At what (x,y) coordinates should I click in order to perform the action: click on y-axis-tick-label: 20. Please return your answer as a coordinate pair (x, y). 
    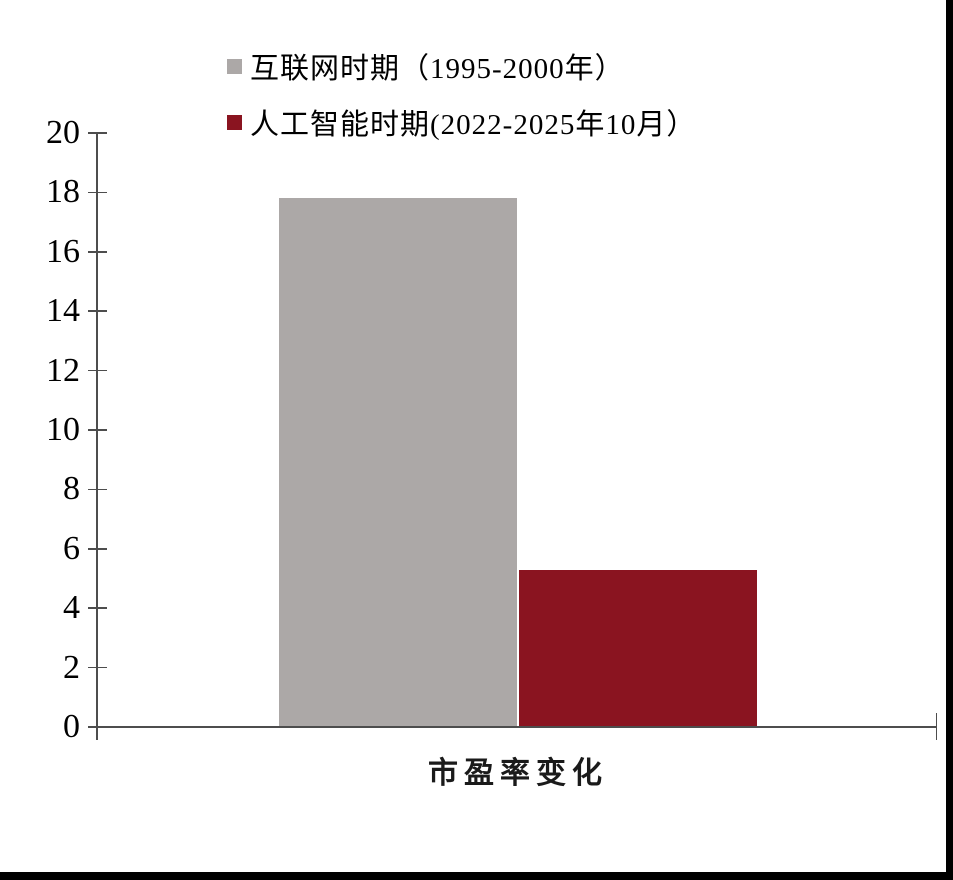
    Looking at the image, I should click on (63, 132).